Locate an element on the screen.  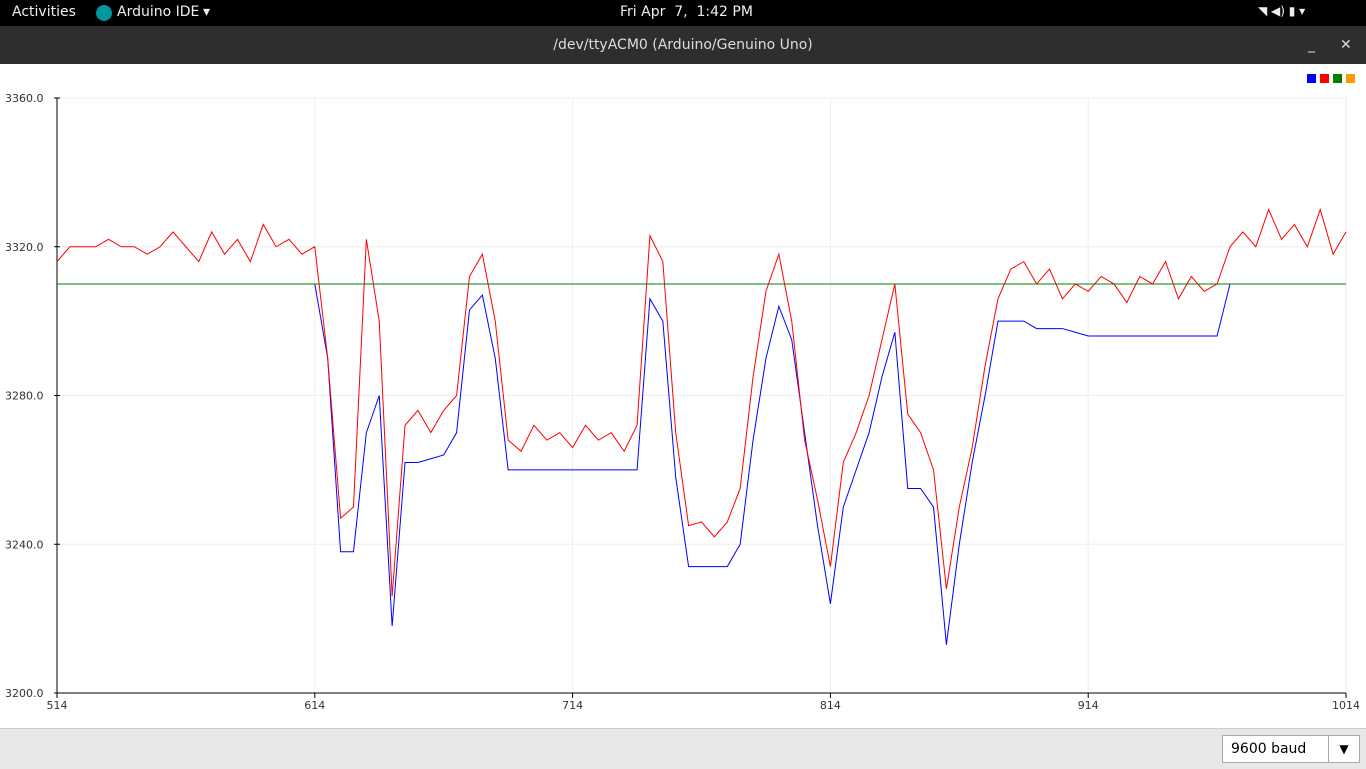
x-tick-label: 1014 is located at coordinates (1346, 705).